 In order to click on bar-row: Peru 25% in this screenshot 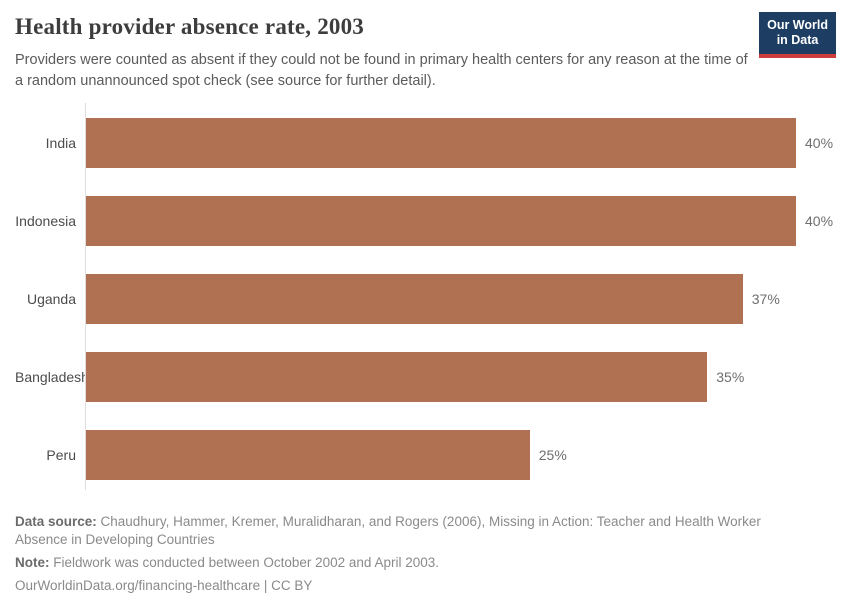, I will do `click(425, 455)`.